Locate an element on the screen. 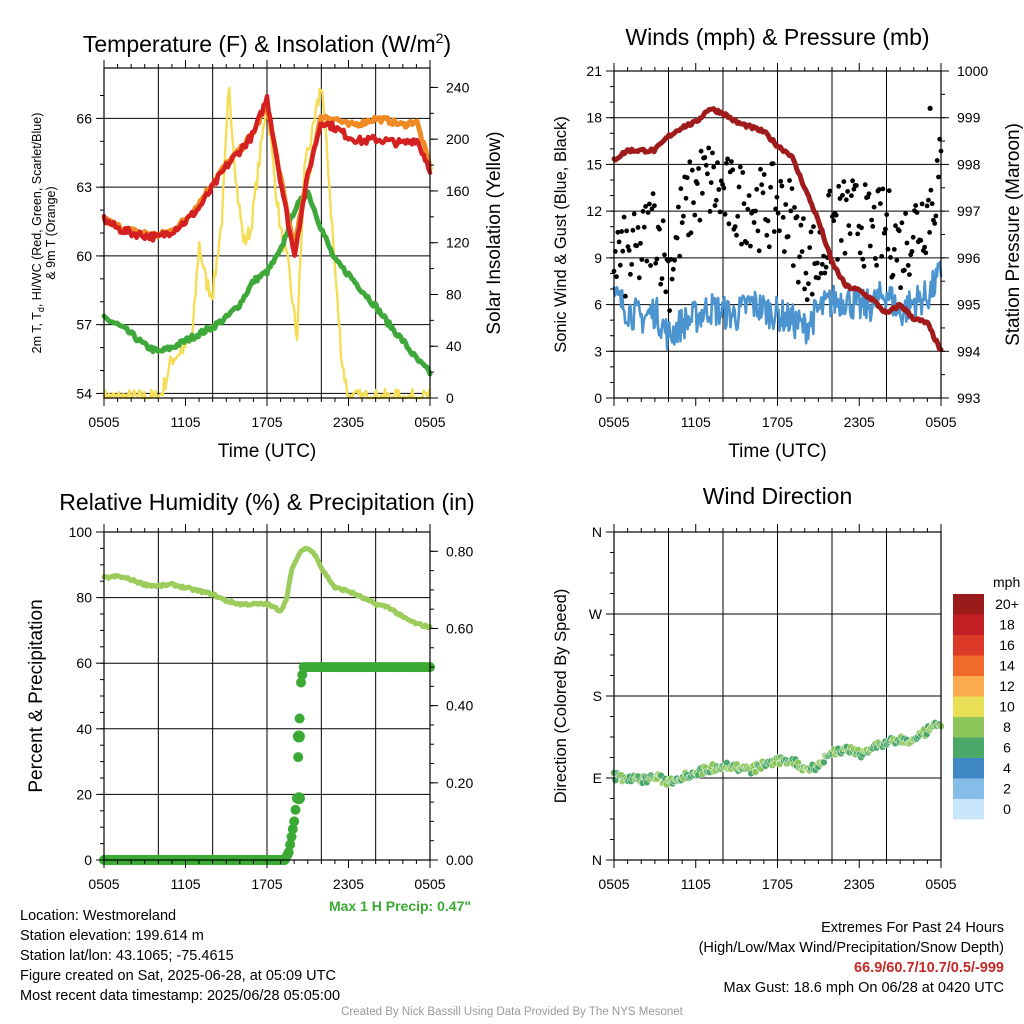  legend-title: mph is located at coordinates (1006, 582).